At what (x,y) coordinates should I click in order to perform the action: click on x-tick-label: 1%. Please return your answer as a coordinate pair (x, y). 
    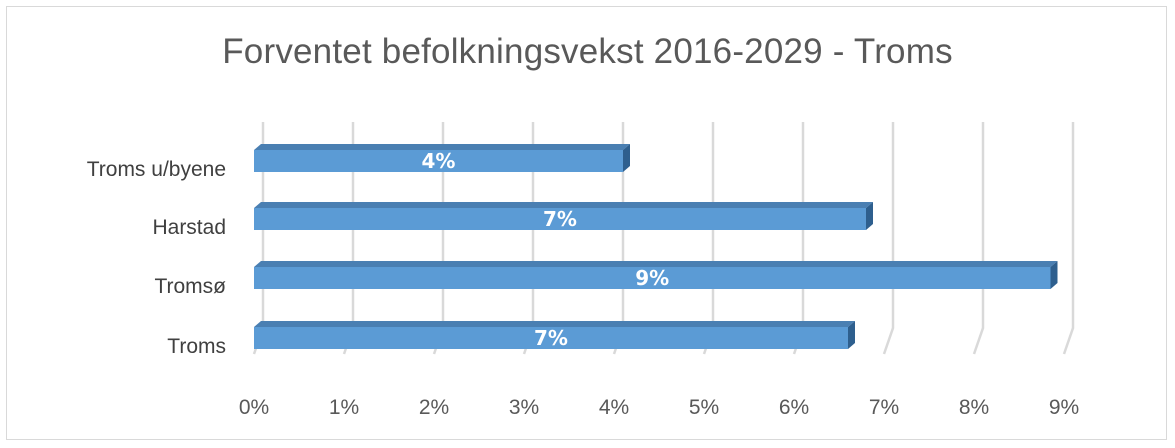
    Looking at the image, I should click on (344, 407).